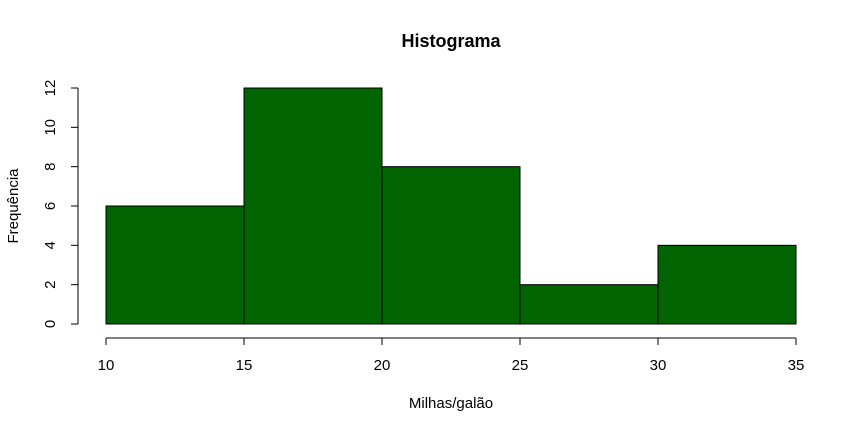  What do you see at coordinates (520, 365) in the screenshot?
I see `x-tick-label: 25` at bounding box center [520, 365].